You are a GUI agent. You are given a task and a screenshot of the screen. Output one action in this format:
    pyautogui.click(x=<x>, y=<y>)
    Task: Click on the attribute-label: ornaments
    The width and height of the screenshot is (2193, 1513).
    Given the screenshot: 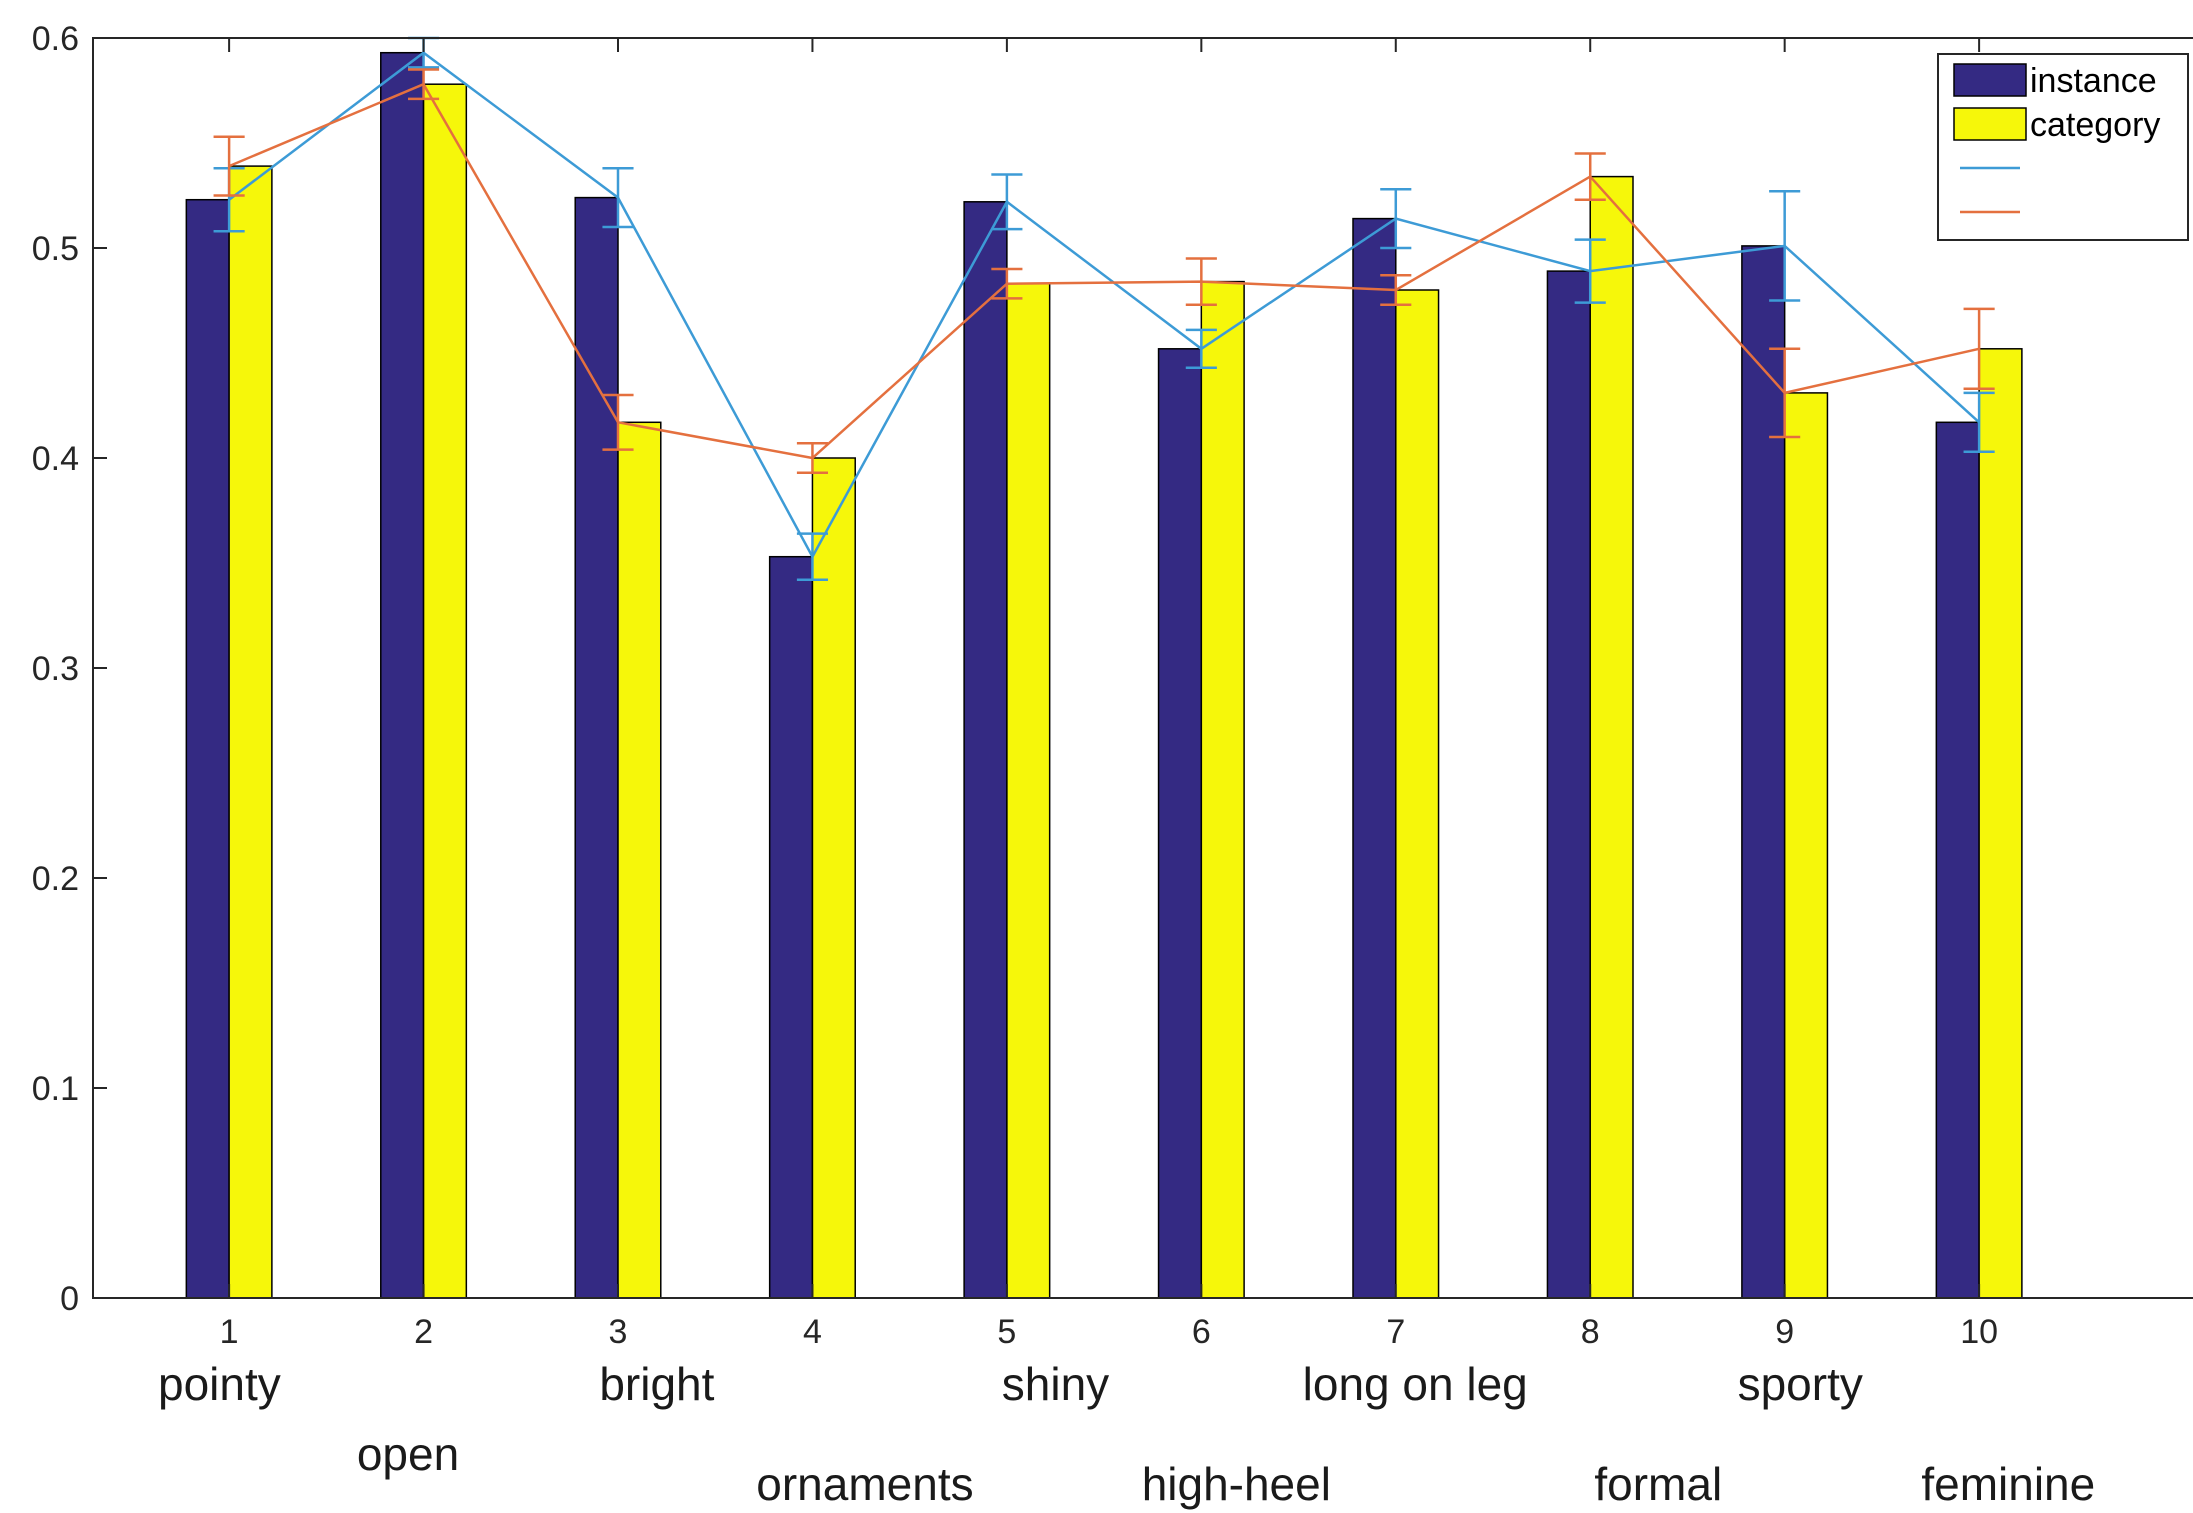 What is the action you would take?
    pyautogui.click(x=864, y=1484)
    